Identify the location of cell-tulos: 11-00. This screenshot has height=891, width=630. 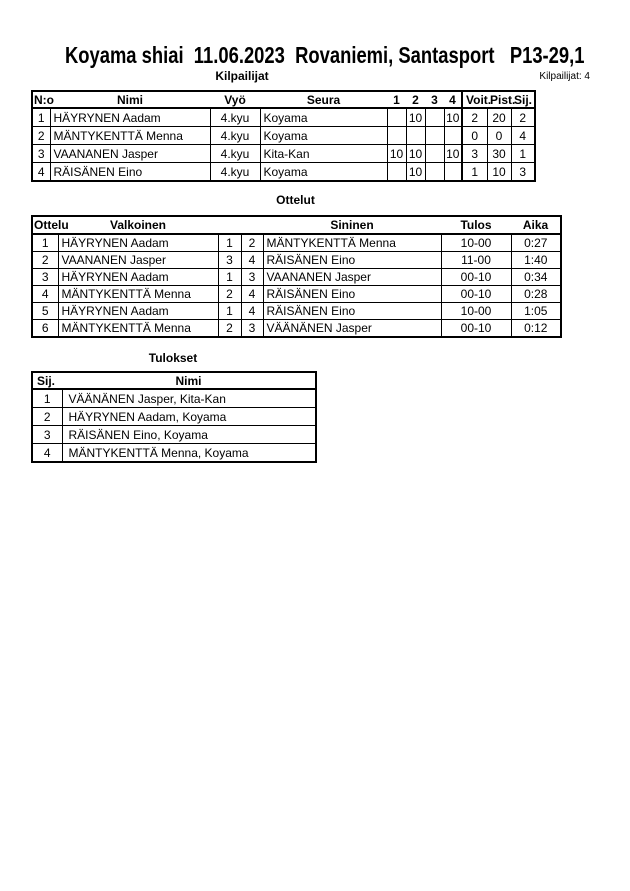
(476, 260).